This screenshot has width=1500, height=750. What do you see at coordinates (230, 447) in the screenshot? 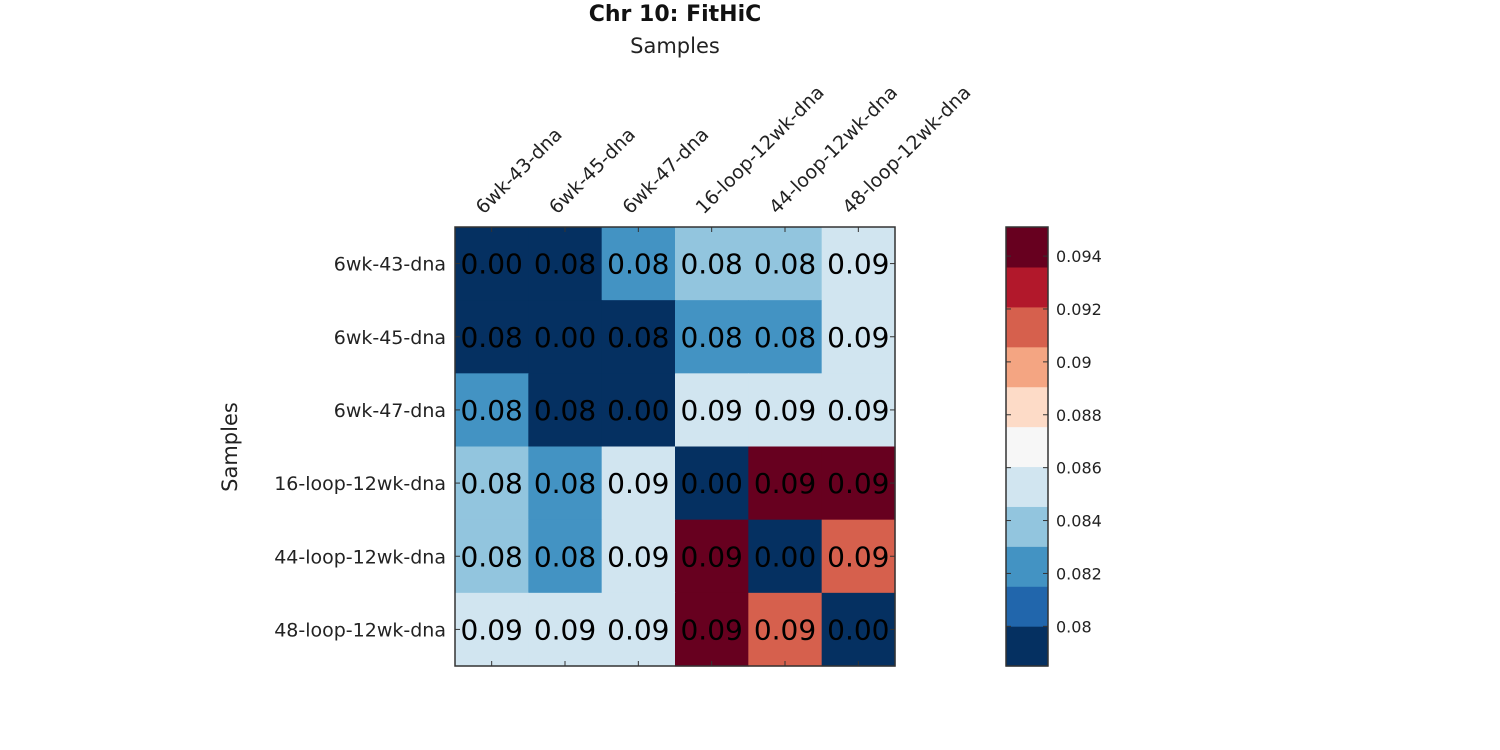
I see `y-axis-title: Samples` at bounding box center [230, 447].